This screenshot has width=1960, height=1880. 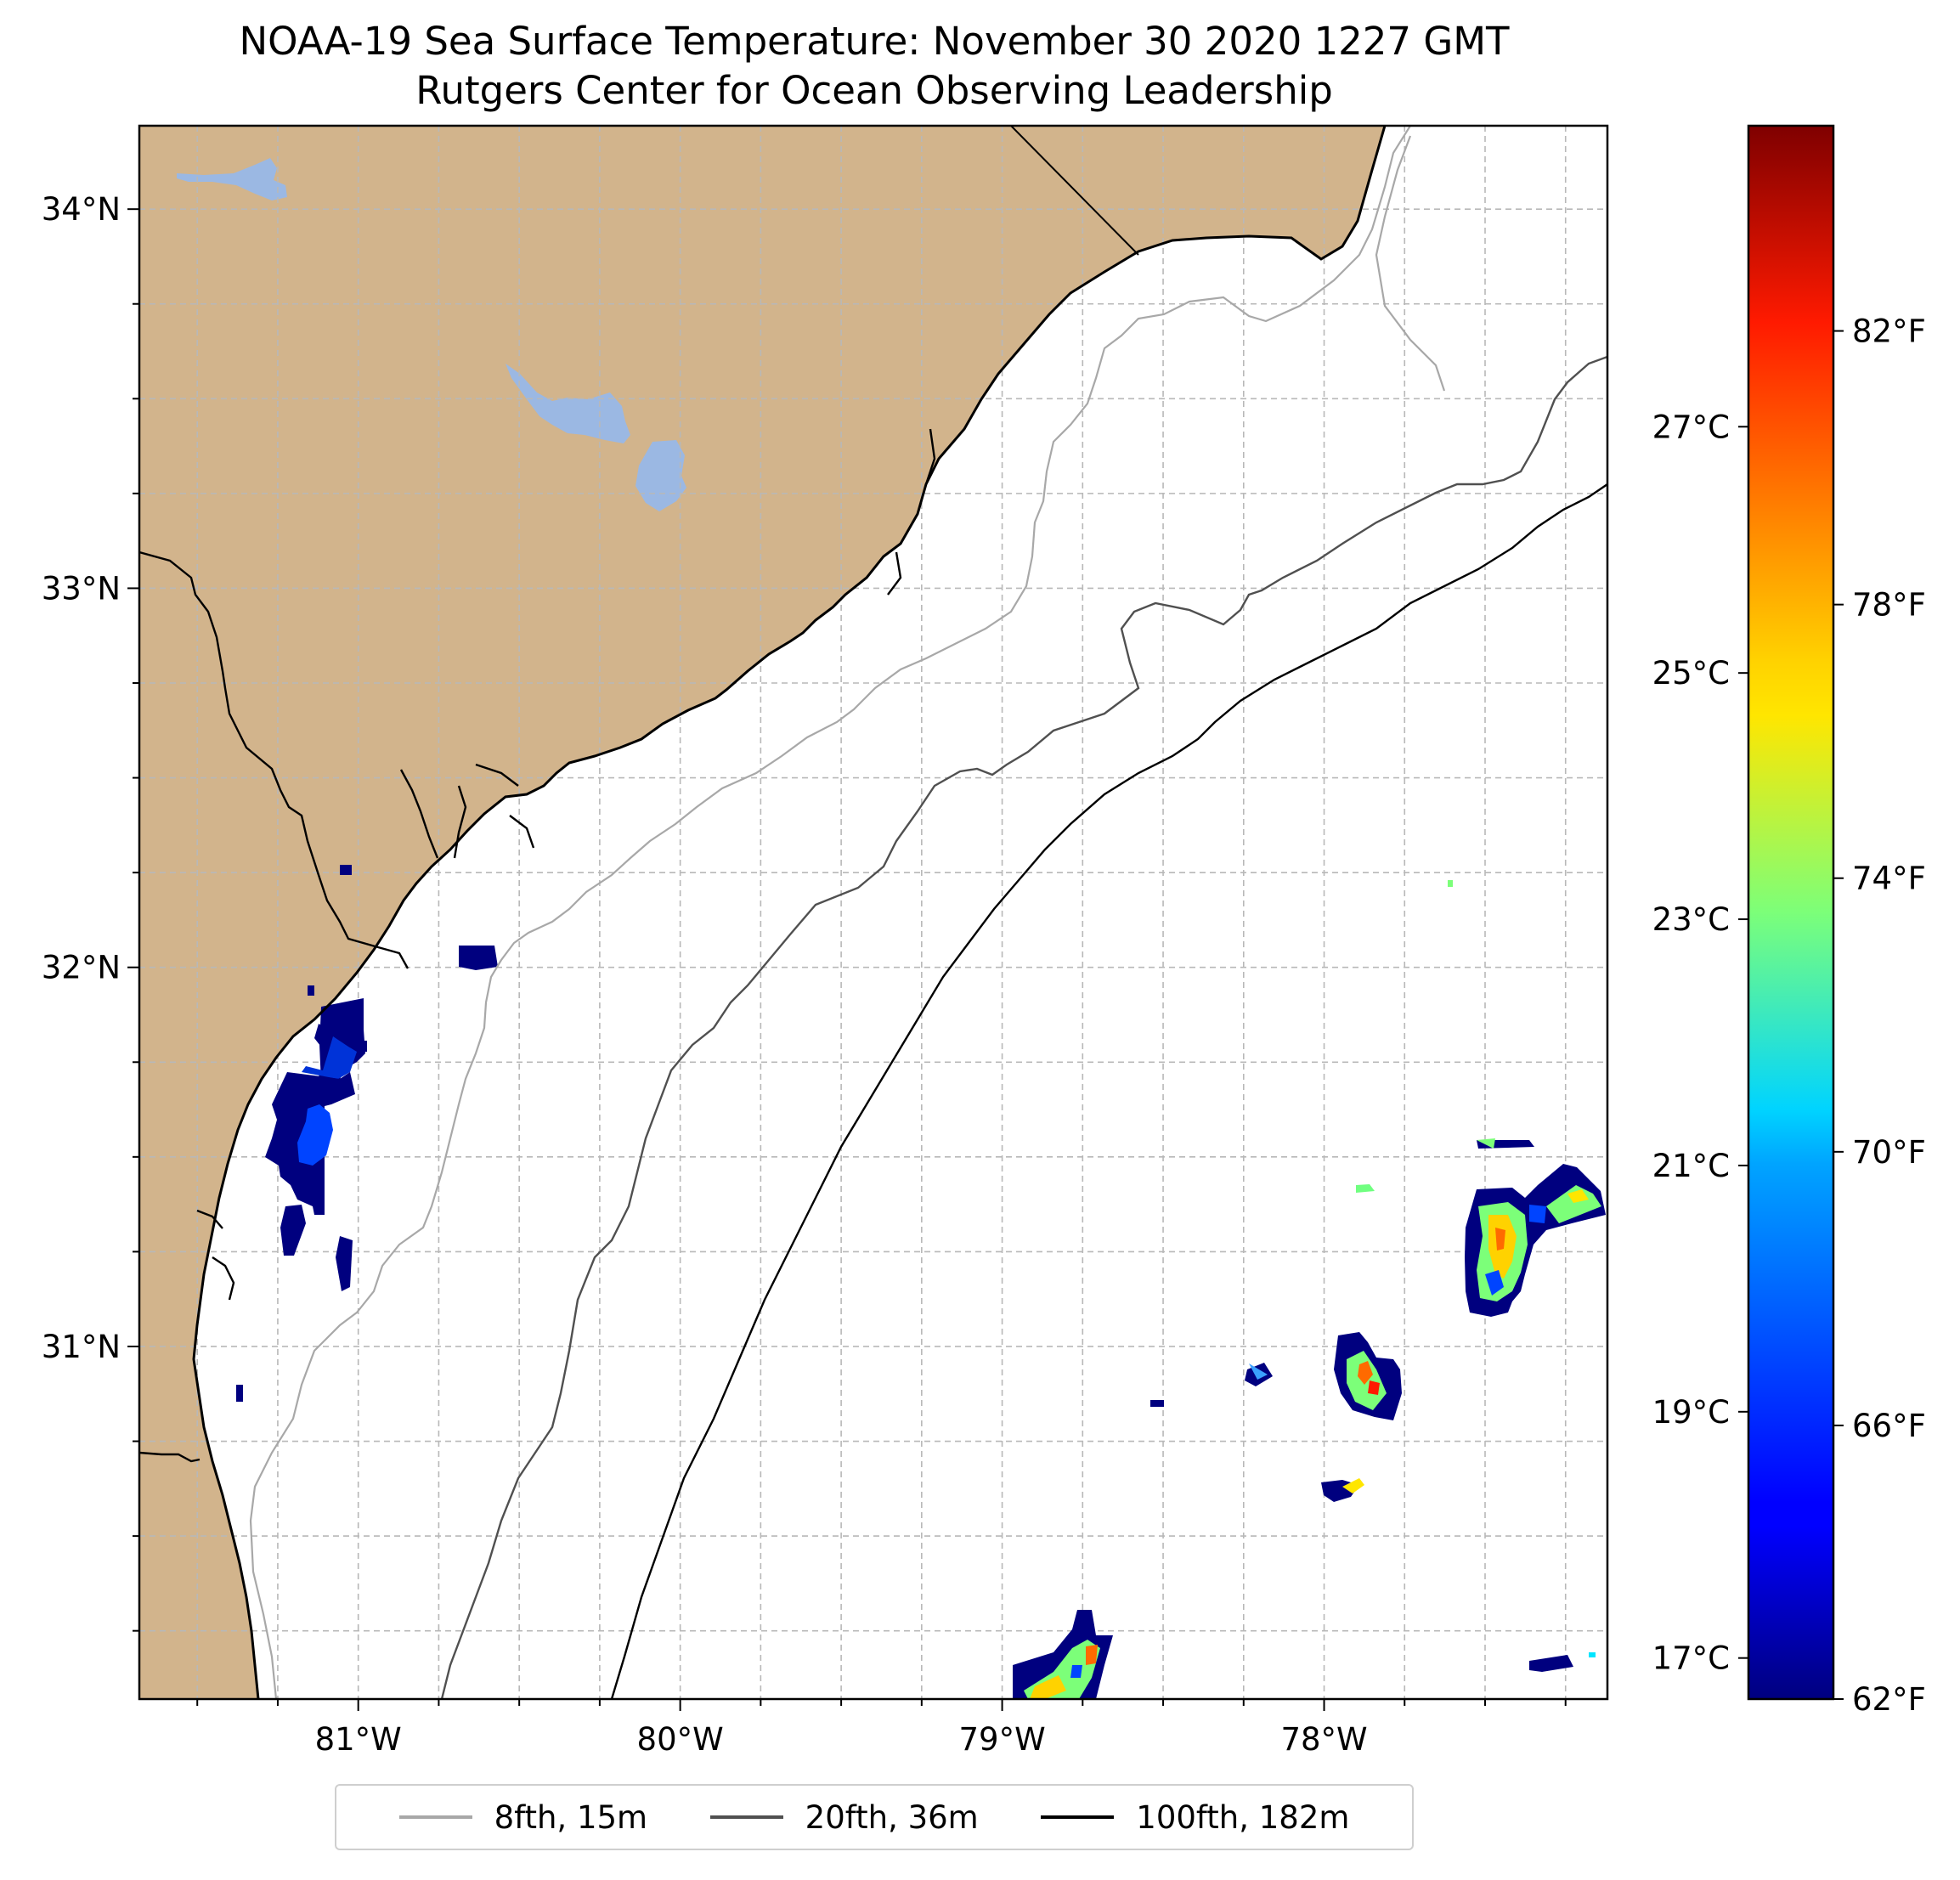 I want to click on lat-tick-label: 32°N, so click(x=82, y=968).